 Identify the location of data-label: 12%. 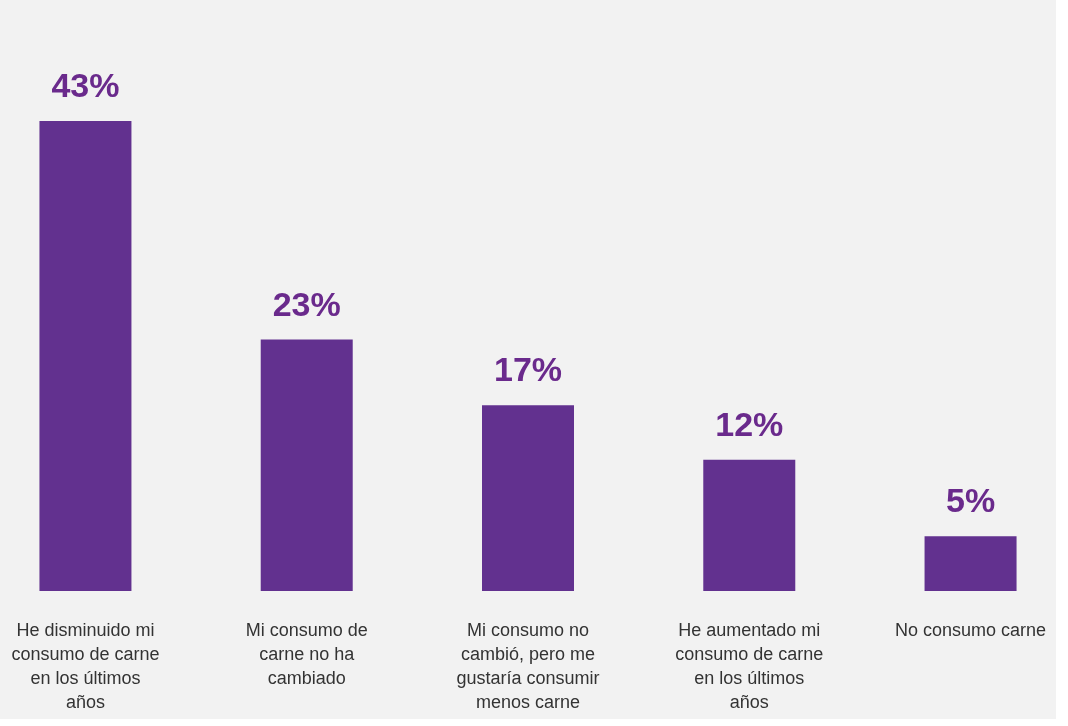
(749, 423).